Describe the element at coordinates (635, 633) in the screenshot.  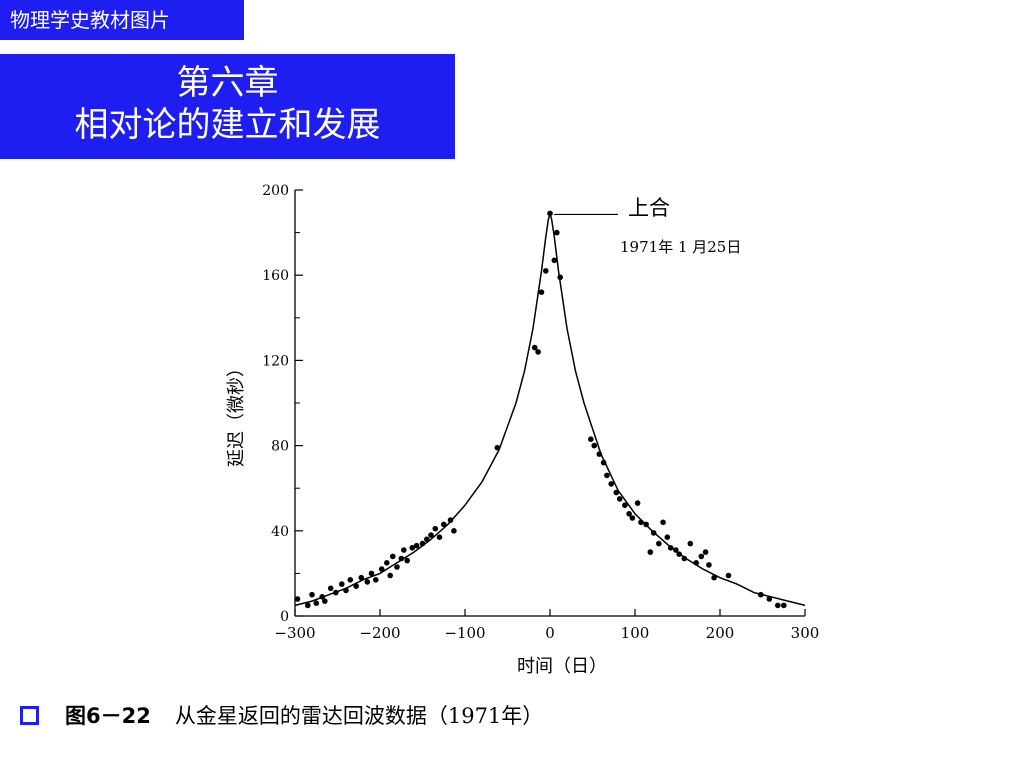
I see `x-tick-label: 100` at that location.